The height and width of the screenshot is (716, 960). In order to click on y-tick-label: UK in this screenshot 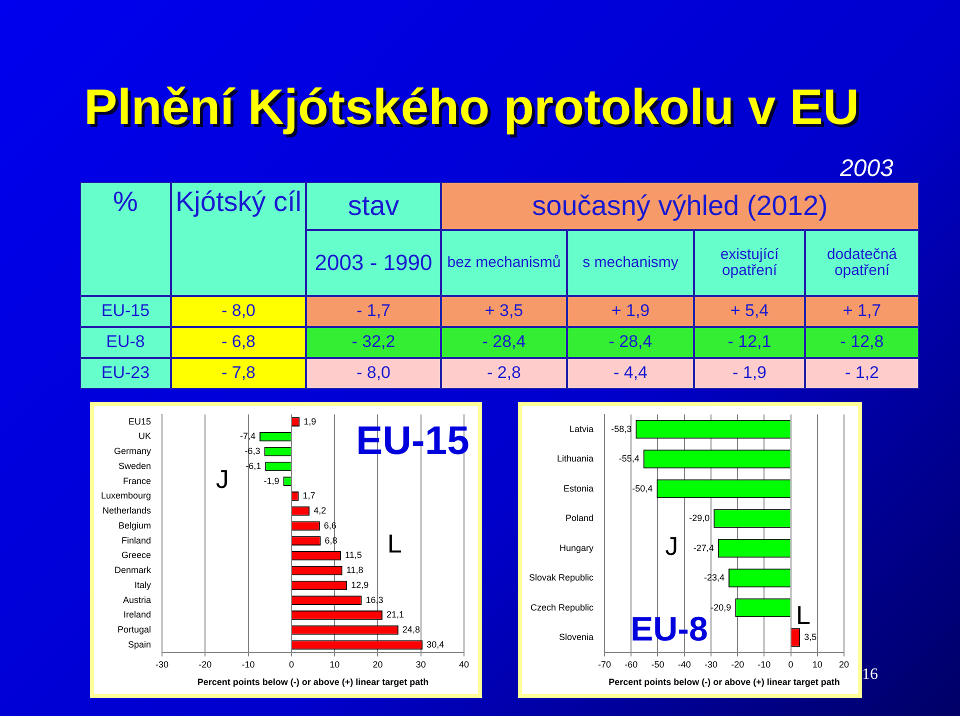, I will do `click(145, 436)`.